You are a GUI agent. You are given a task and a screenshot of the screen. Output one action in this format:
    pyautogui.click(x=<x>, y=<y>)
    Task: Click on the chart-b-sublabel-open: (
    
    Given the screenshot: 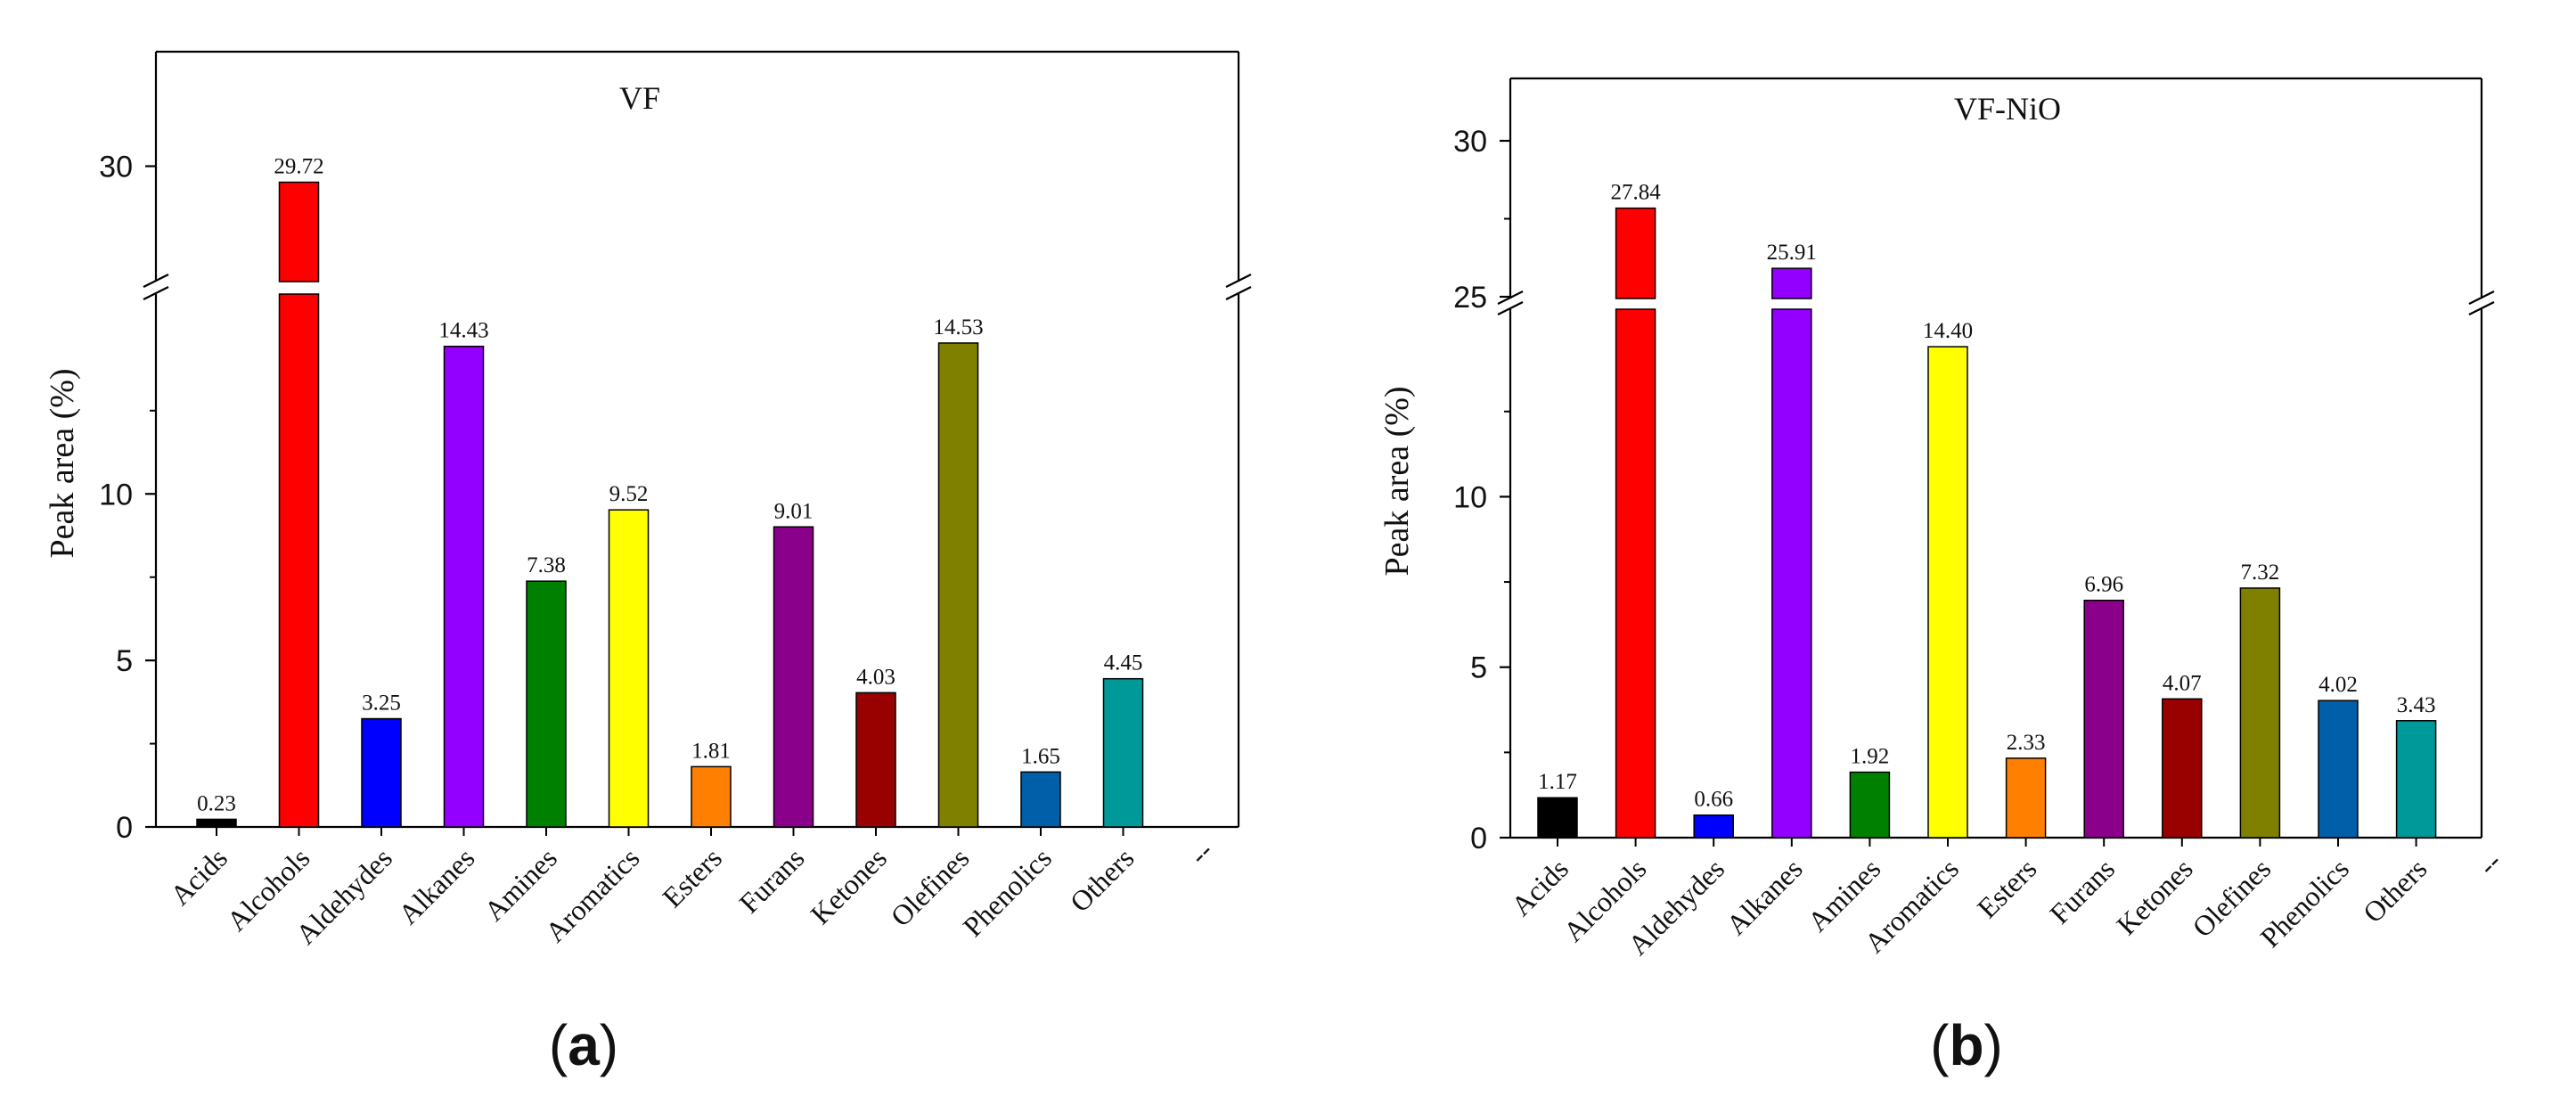 What is the action you would take?
    pyautogui.click(x=1939, y=1045)
    